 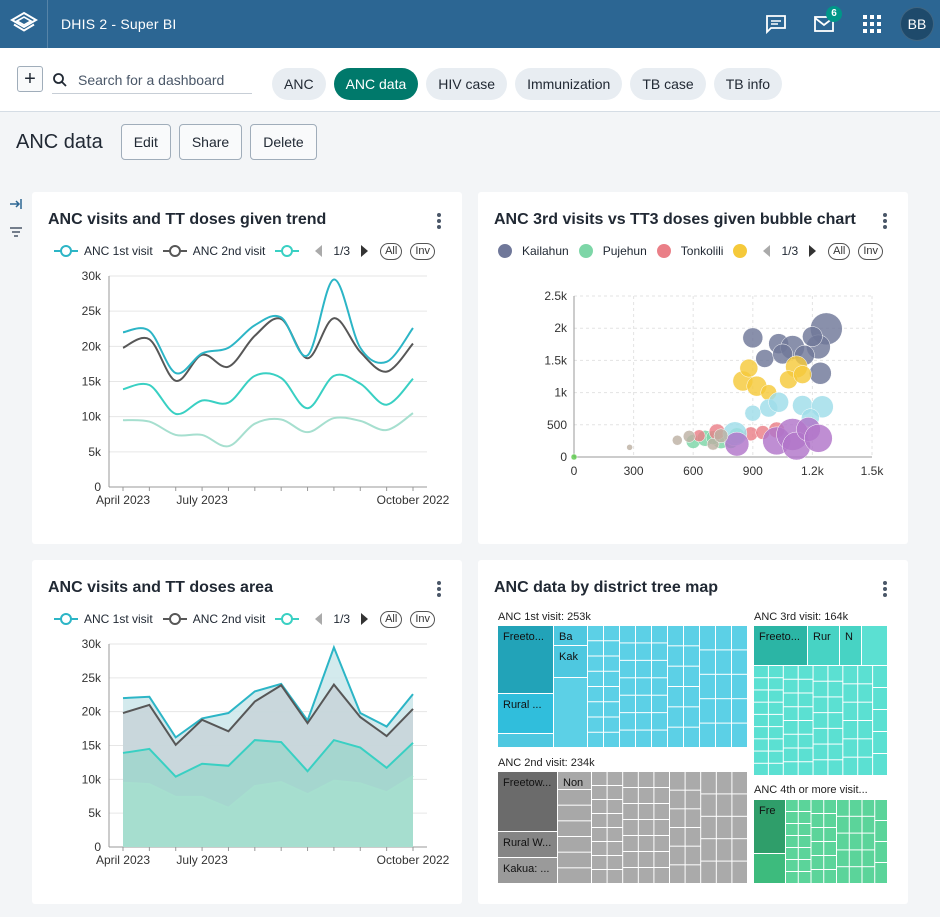 What do you see at coordinates (373, 619) in the screenshot?
I see `legend-pager: 1/3 All Inv` at bounding box center [373, 619].